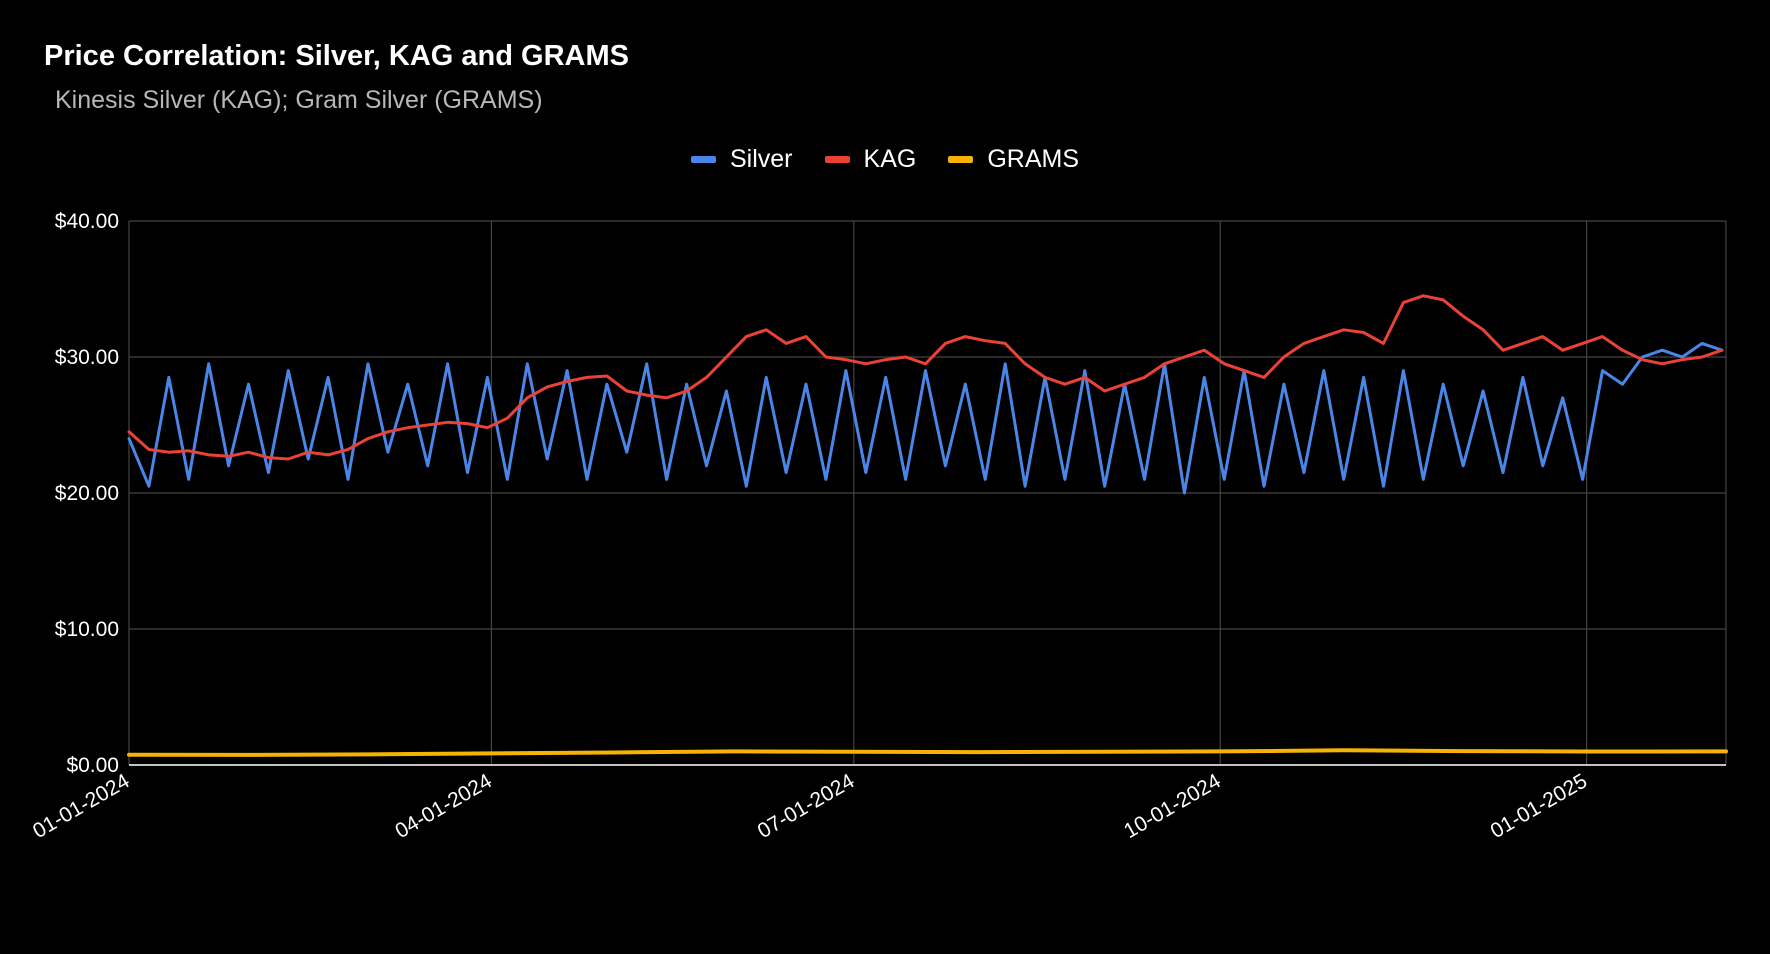 This screenshot has height=954, width=1770. Describe the element at coordinates (890, 159) in the screenshot. I see `legend-label-kag: KAG` at that location.